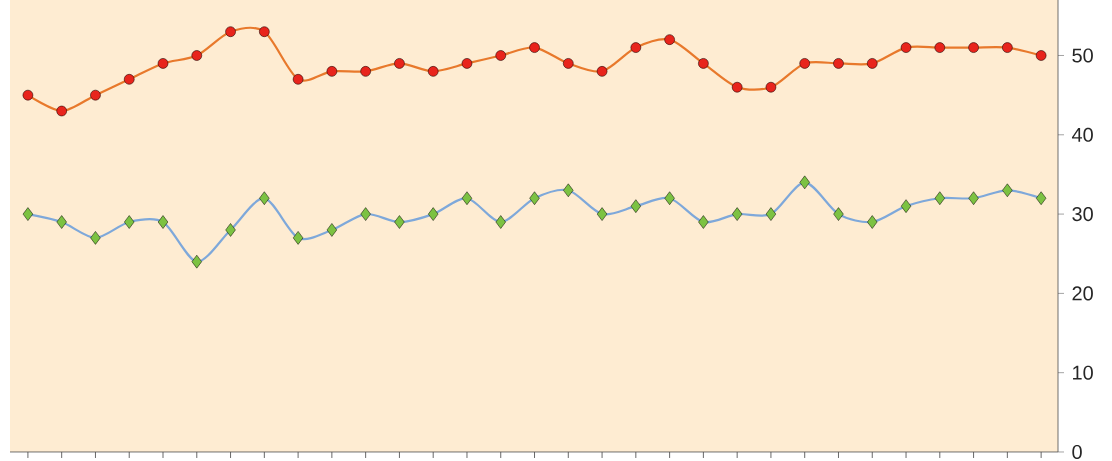  Describe the element at coordinates (1083, 372) in the screenshot. I see `y-tick-label: 10` at that location.